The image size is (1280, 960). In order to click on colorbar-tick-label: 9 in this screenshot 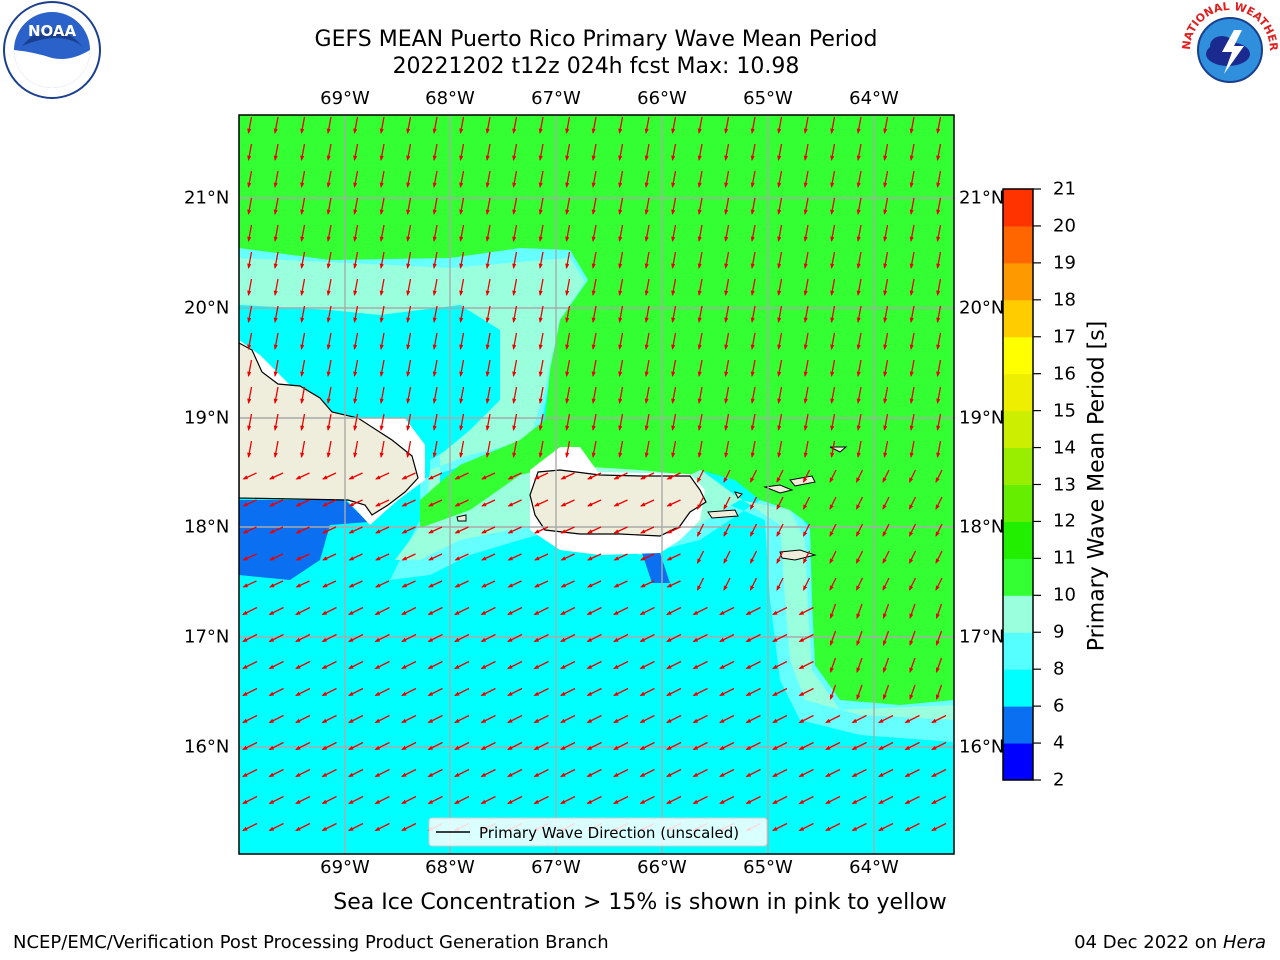, I will do `click(1059, 632)`.